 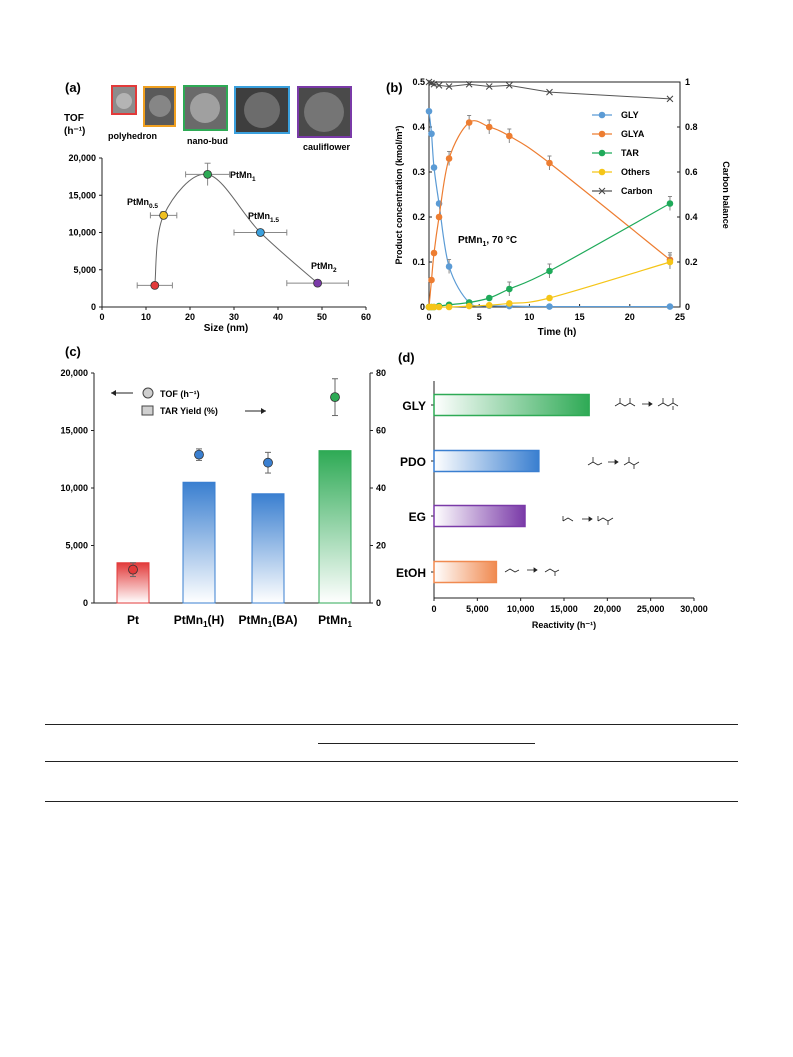 I want to click on legend-others: Others, so click(x=635, y=172).